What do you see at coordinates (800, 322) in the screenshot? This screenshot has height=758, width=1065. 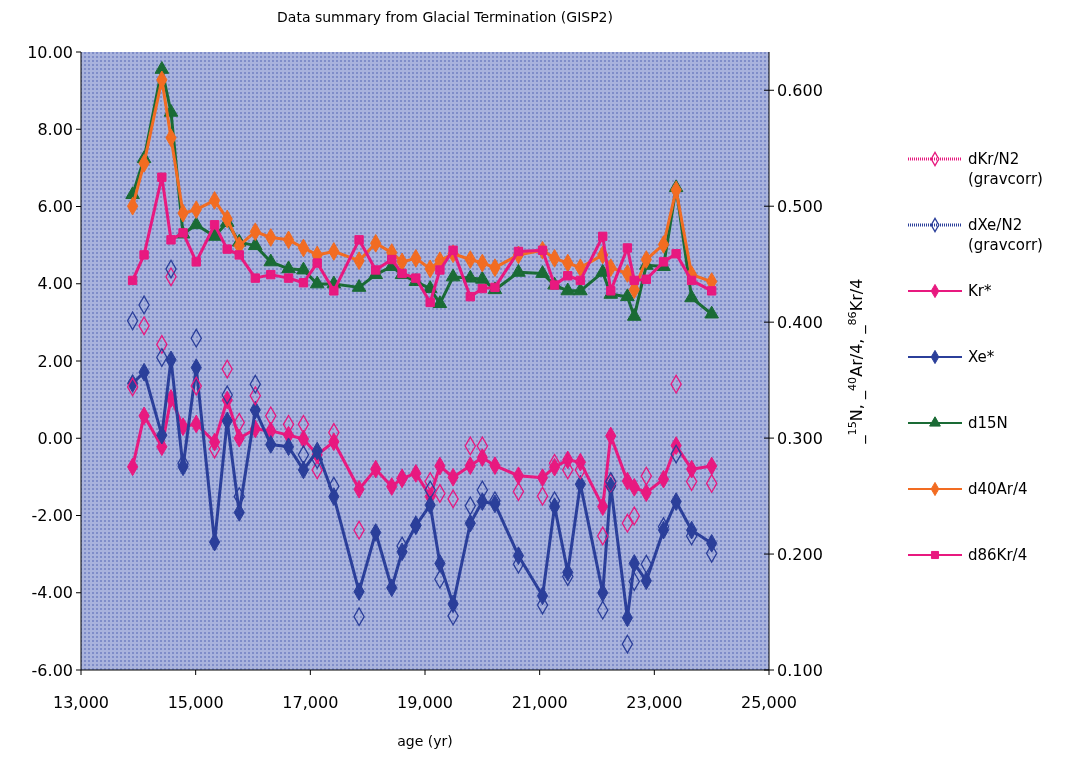 I see `y2-tick-label: 0.400` at bounding box center [800, 322].